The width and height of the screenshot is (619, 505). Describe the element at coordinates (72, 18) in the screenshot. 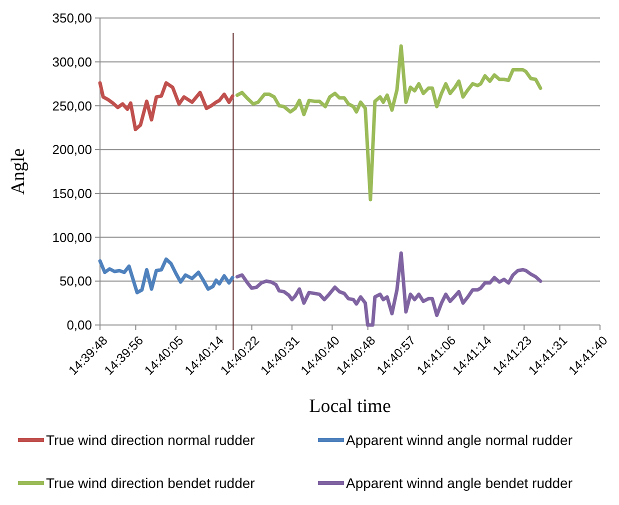

I see `y-tick-label: 350,00` at that location.